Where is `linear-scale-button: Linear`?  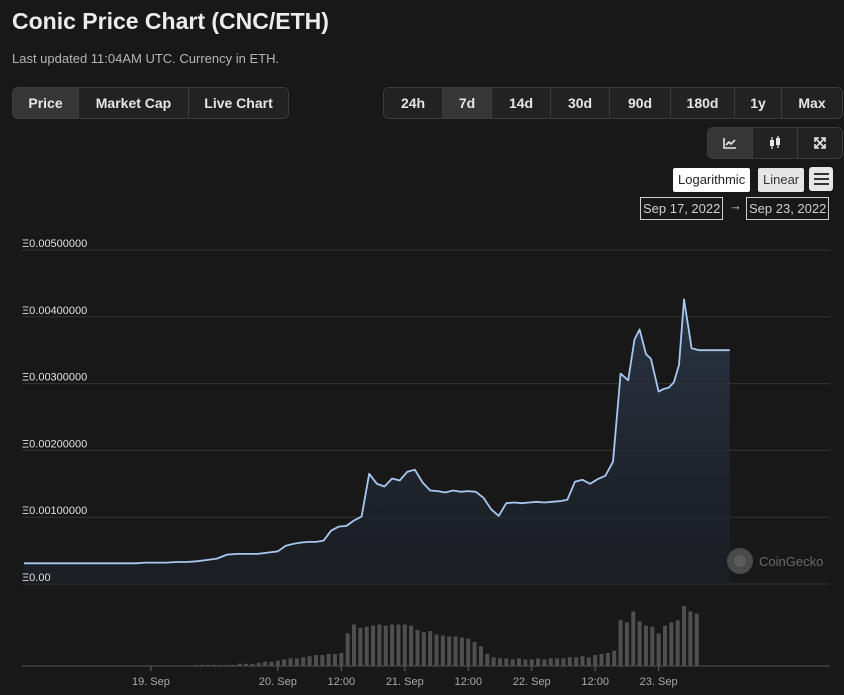 linear-scale-button: Linear is located at coordinates (781, 180).